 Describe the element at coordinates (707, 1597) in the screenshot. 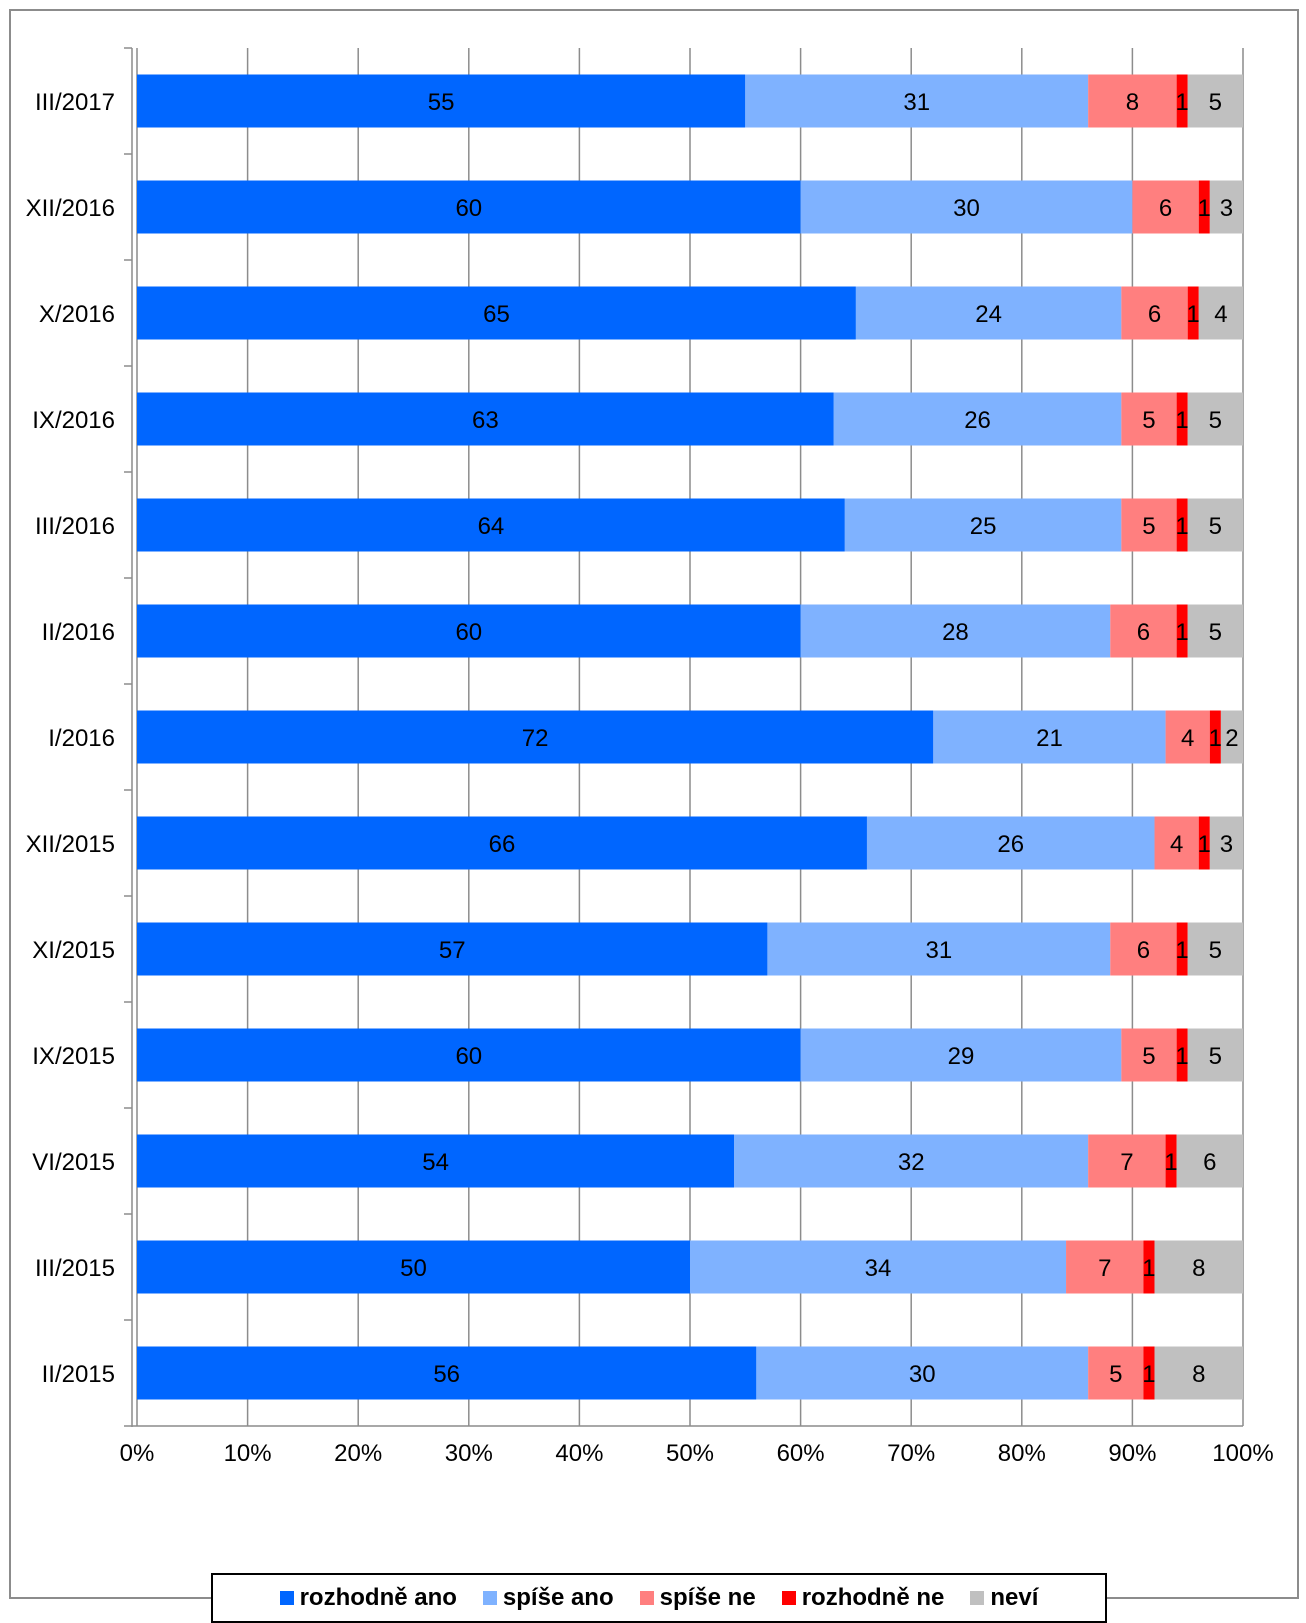

I see `legend-label: spíše ne` at that location.